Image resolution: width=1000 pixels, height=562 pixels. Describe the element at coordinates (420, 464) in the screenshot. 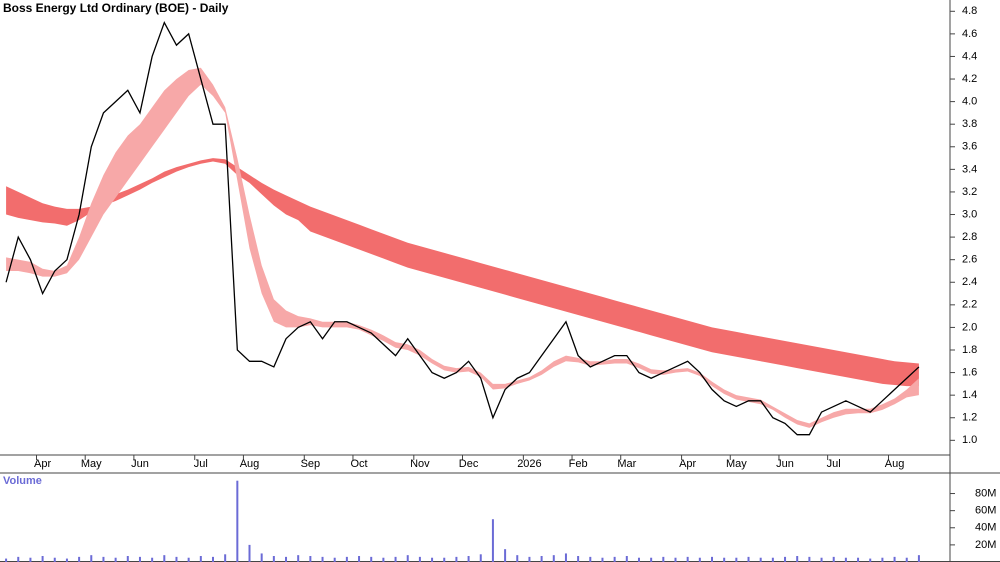

I see `x-tick-label: Nov` at that location.